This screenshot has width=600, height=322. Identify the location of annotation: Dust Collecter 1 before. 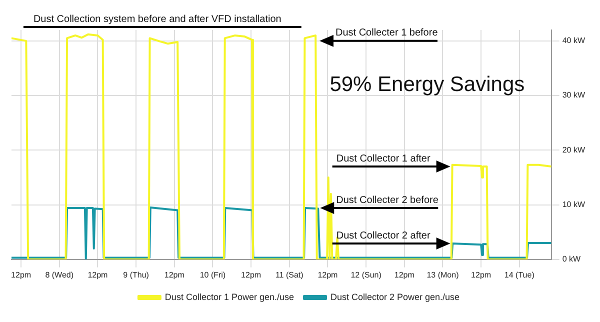
(386, 33).